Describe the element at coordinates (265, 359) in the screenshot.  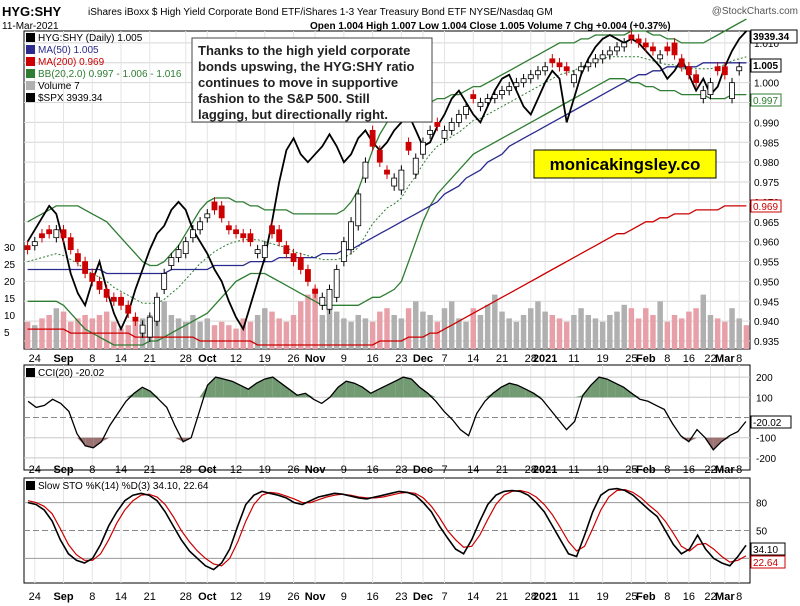
I see `x-tick-label: 19` at that location.